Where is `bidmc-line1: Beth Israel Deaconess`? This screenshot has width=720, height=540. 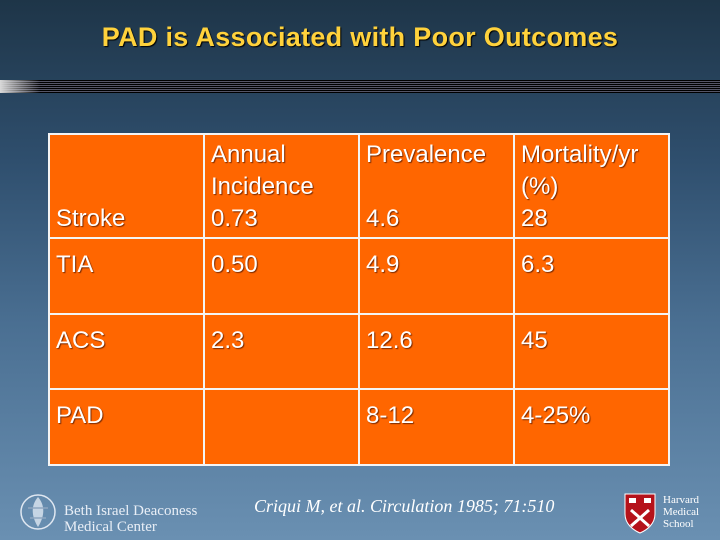
bidmc-line1: Beth Israel Deaconess is located at coordinates (131, 511).